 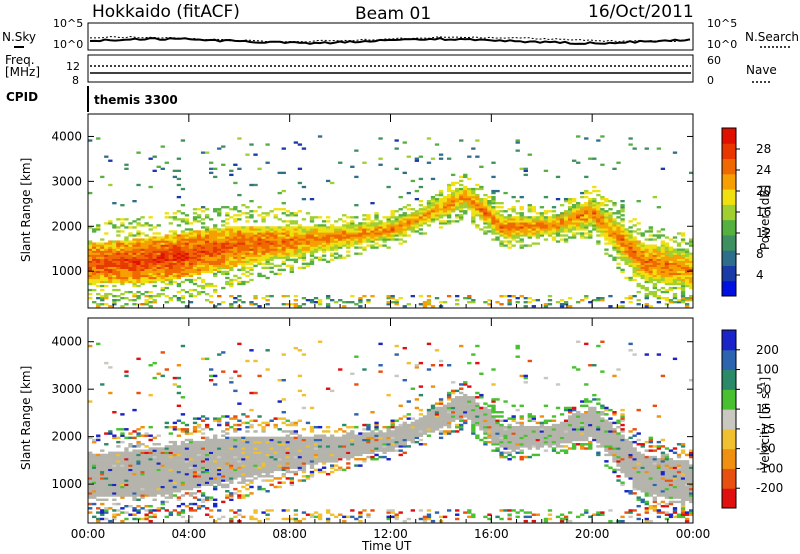 I want to click on freq-tick-12: 12, so click(x=73, y=66).